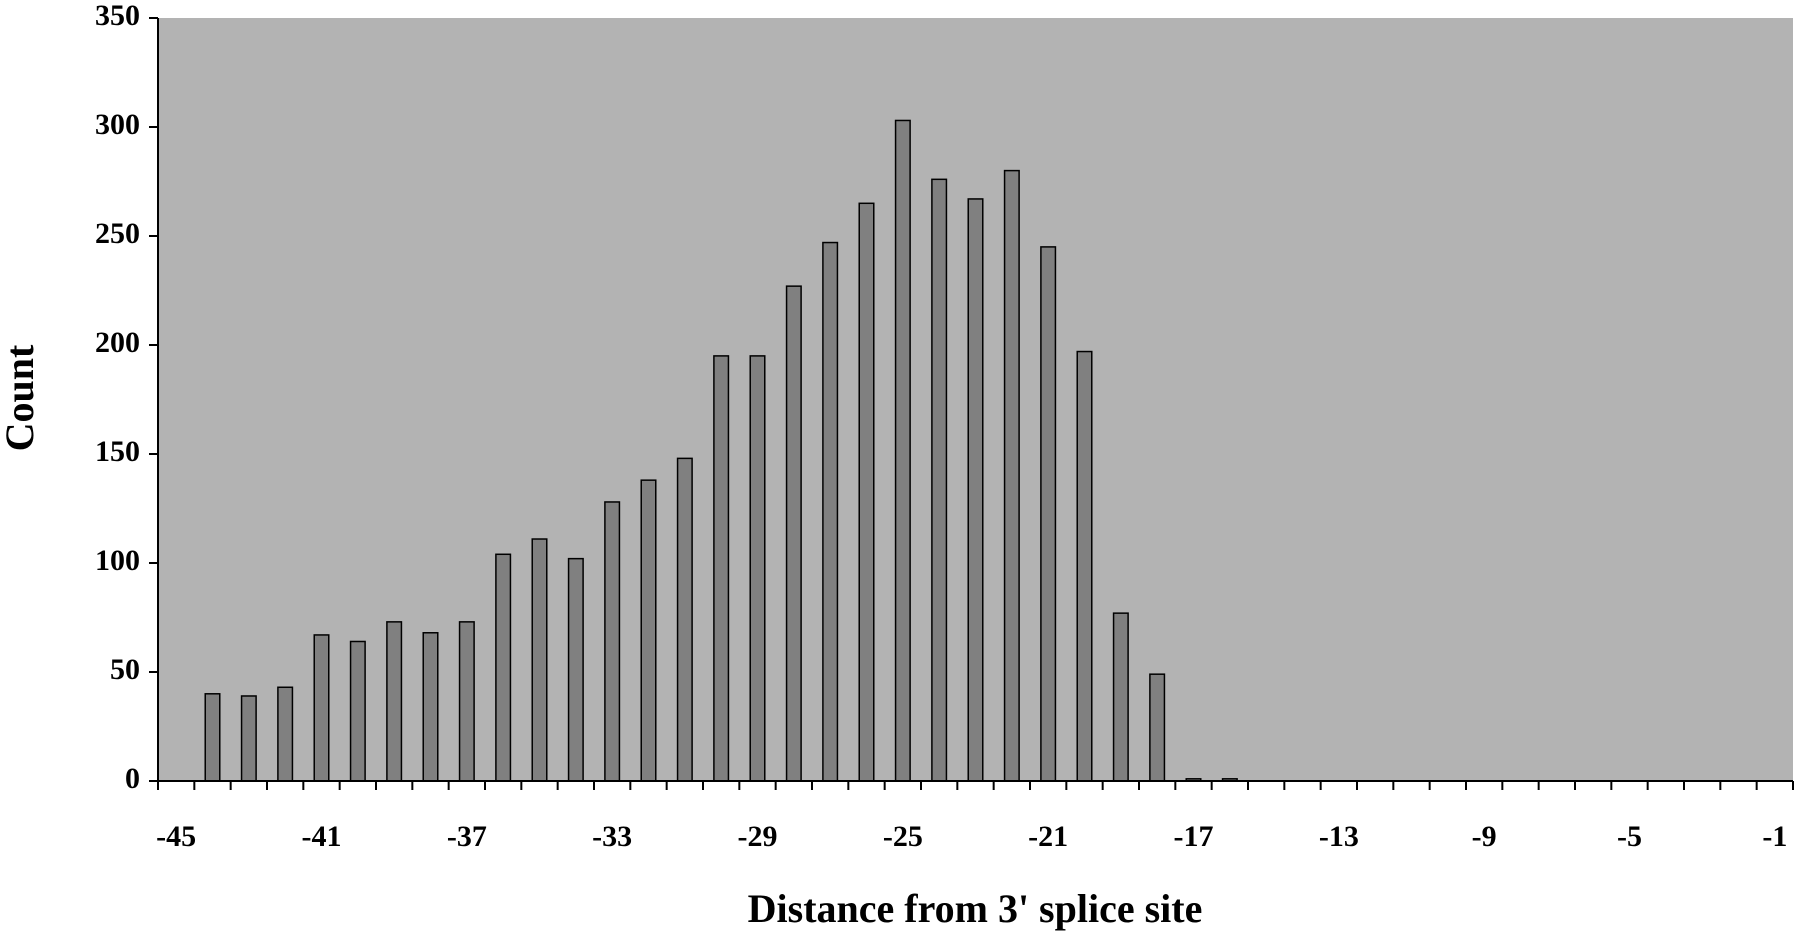  I want to click on y-tick-label: 0, so click(132, 778).